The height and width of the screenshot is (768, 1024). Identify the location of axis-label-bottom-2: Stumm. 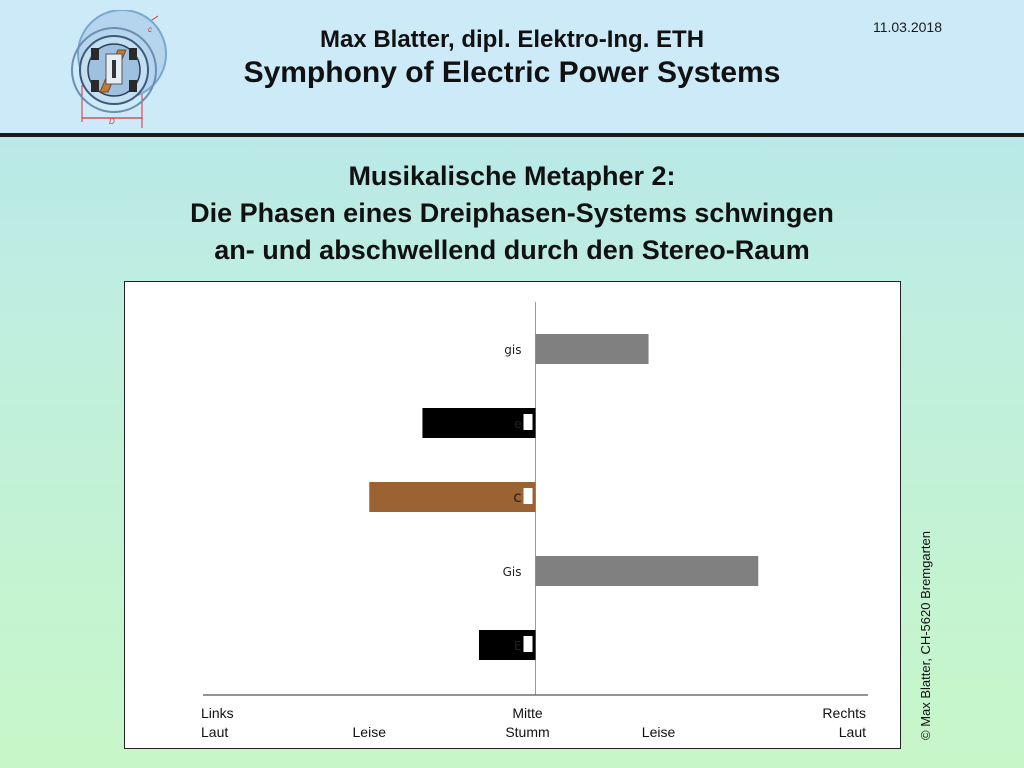
(527, 732).